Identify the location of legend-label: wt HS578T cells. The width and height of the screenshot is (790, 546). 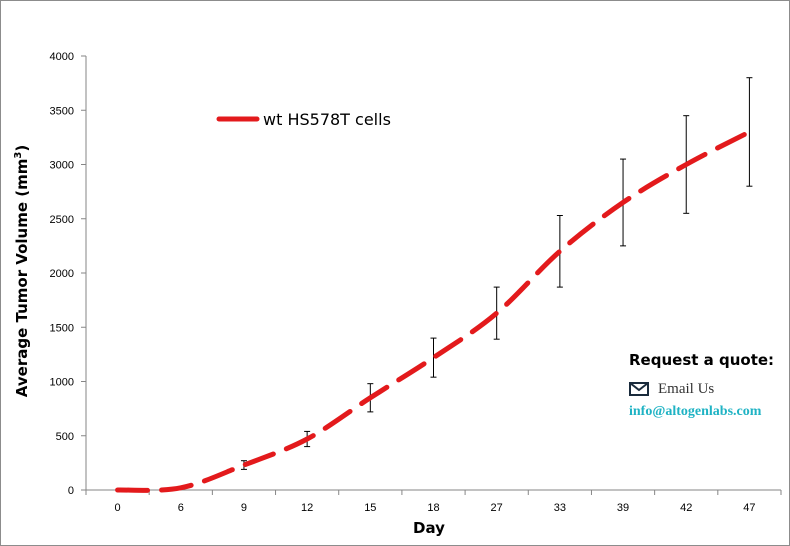
(327, 119).